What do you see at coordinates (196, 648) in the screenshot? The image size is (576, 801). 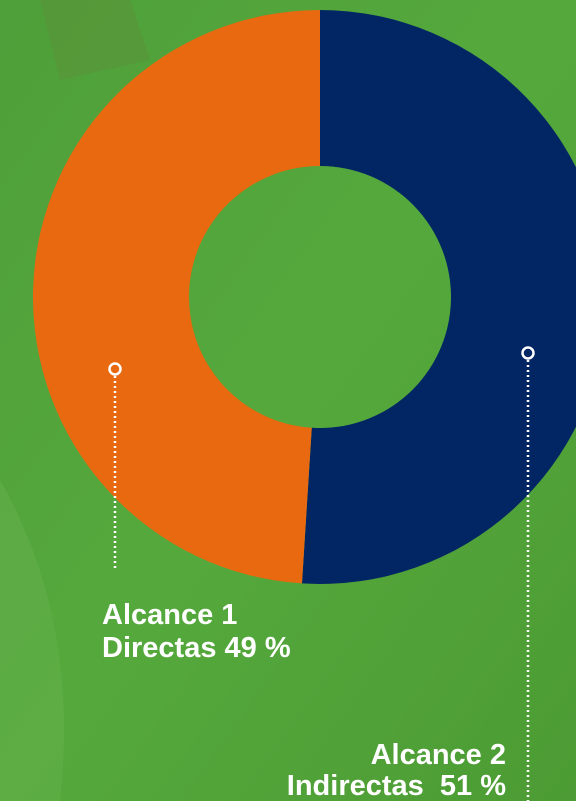 I see `value-label: Directas 49 %` at bounding box center [196, 648].